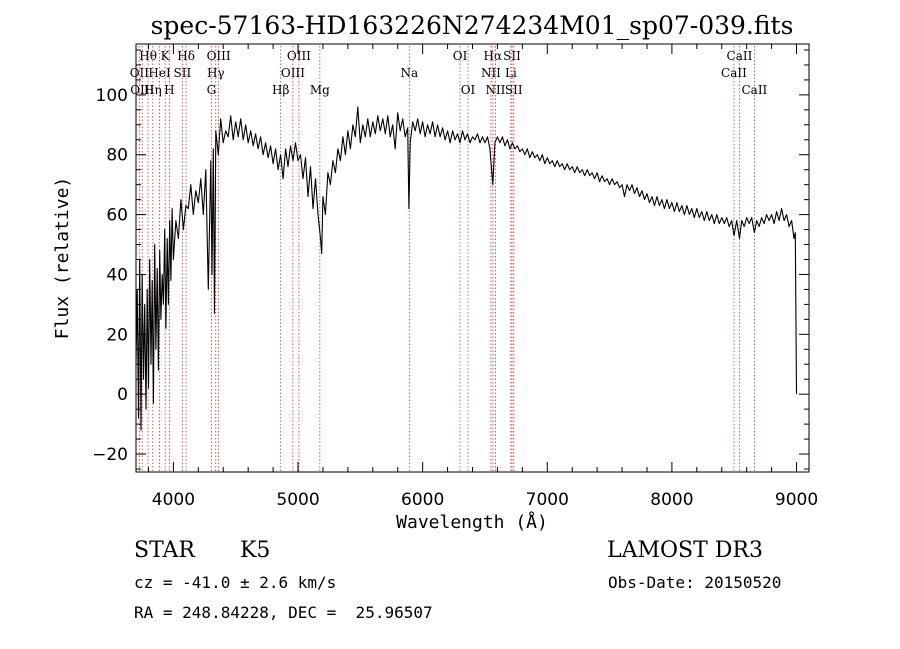 The image size is (900, 649). Describe the element at coordinates (468, 90) in the screenshot. I see `line-label-18: OI` at that location.